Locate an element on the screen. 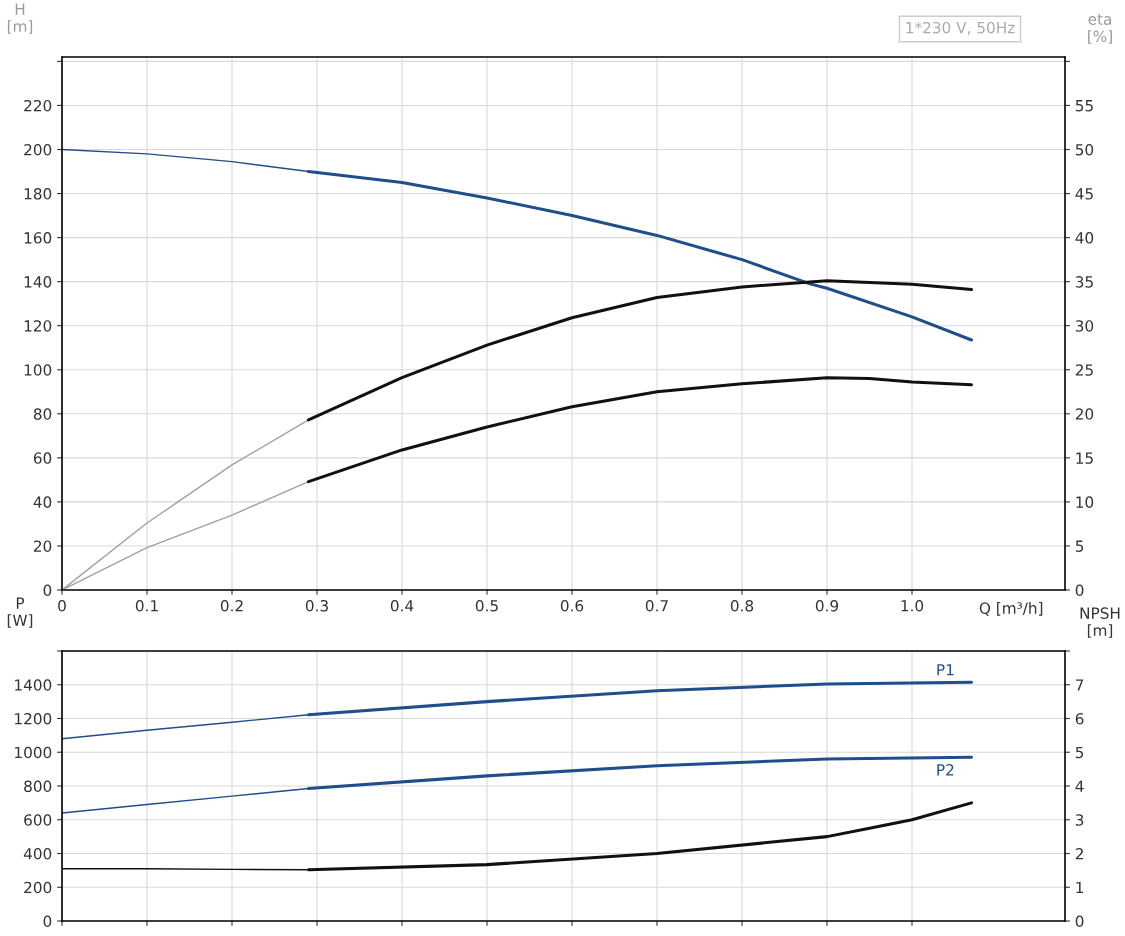  y2-tick-label: 2 is located at coordinates (1079, 853).